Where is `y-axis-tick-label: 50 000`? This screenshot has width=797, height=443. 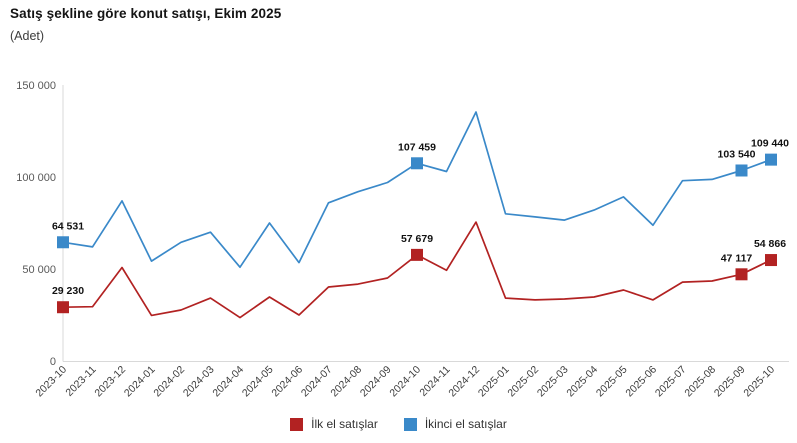 y-axis-tick-label: 50 000 is located at coordinates (39, 270).